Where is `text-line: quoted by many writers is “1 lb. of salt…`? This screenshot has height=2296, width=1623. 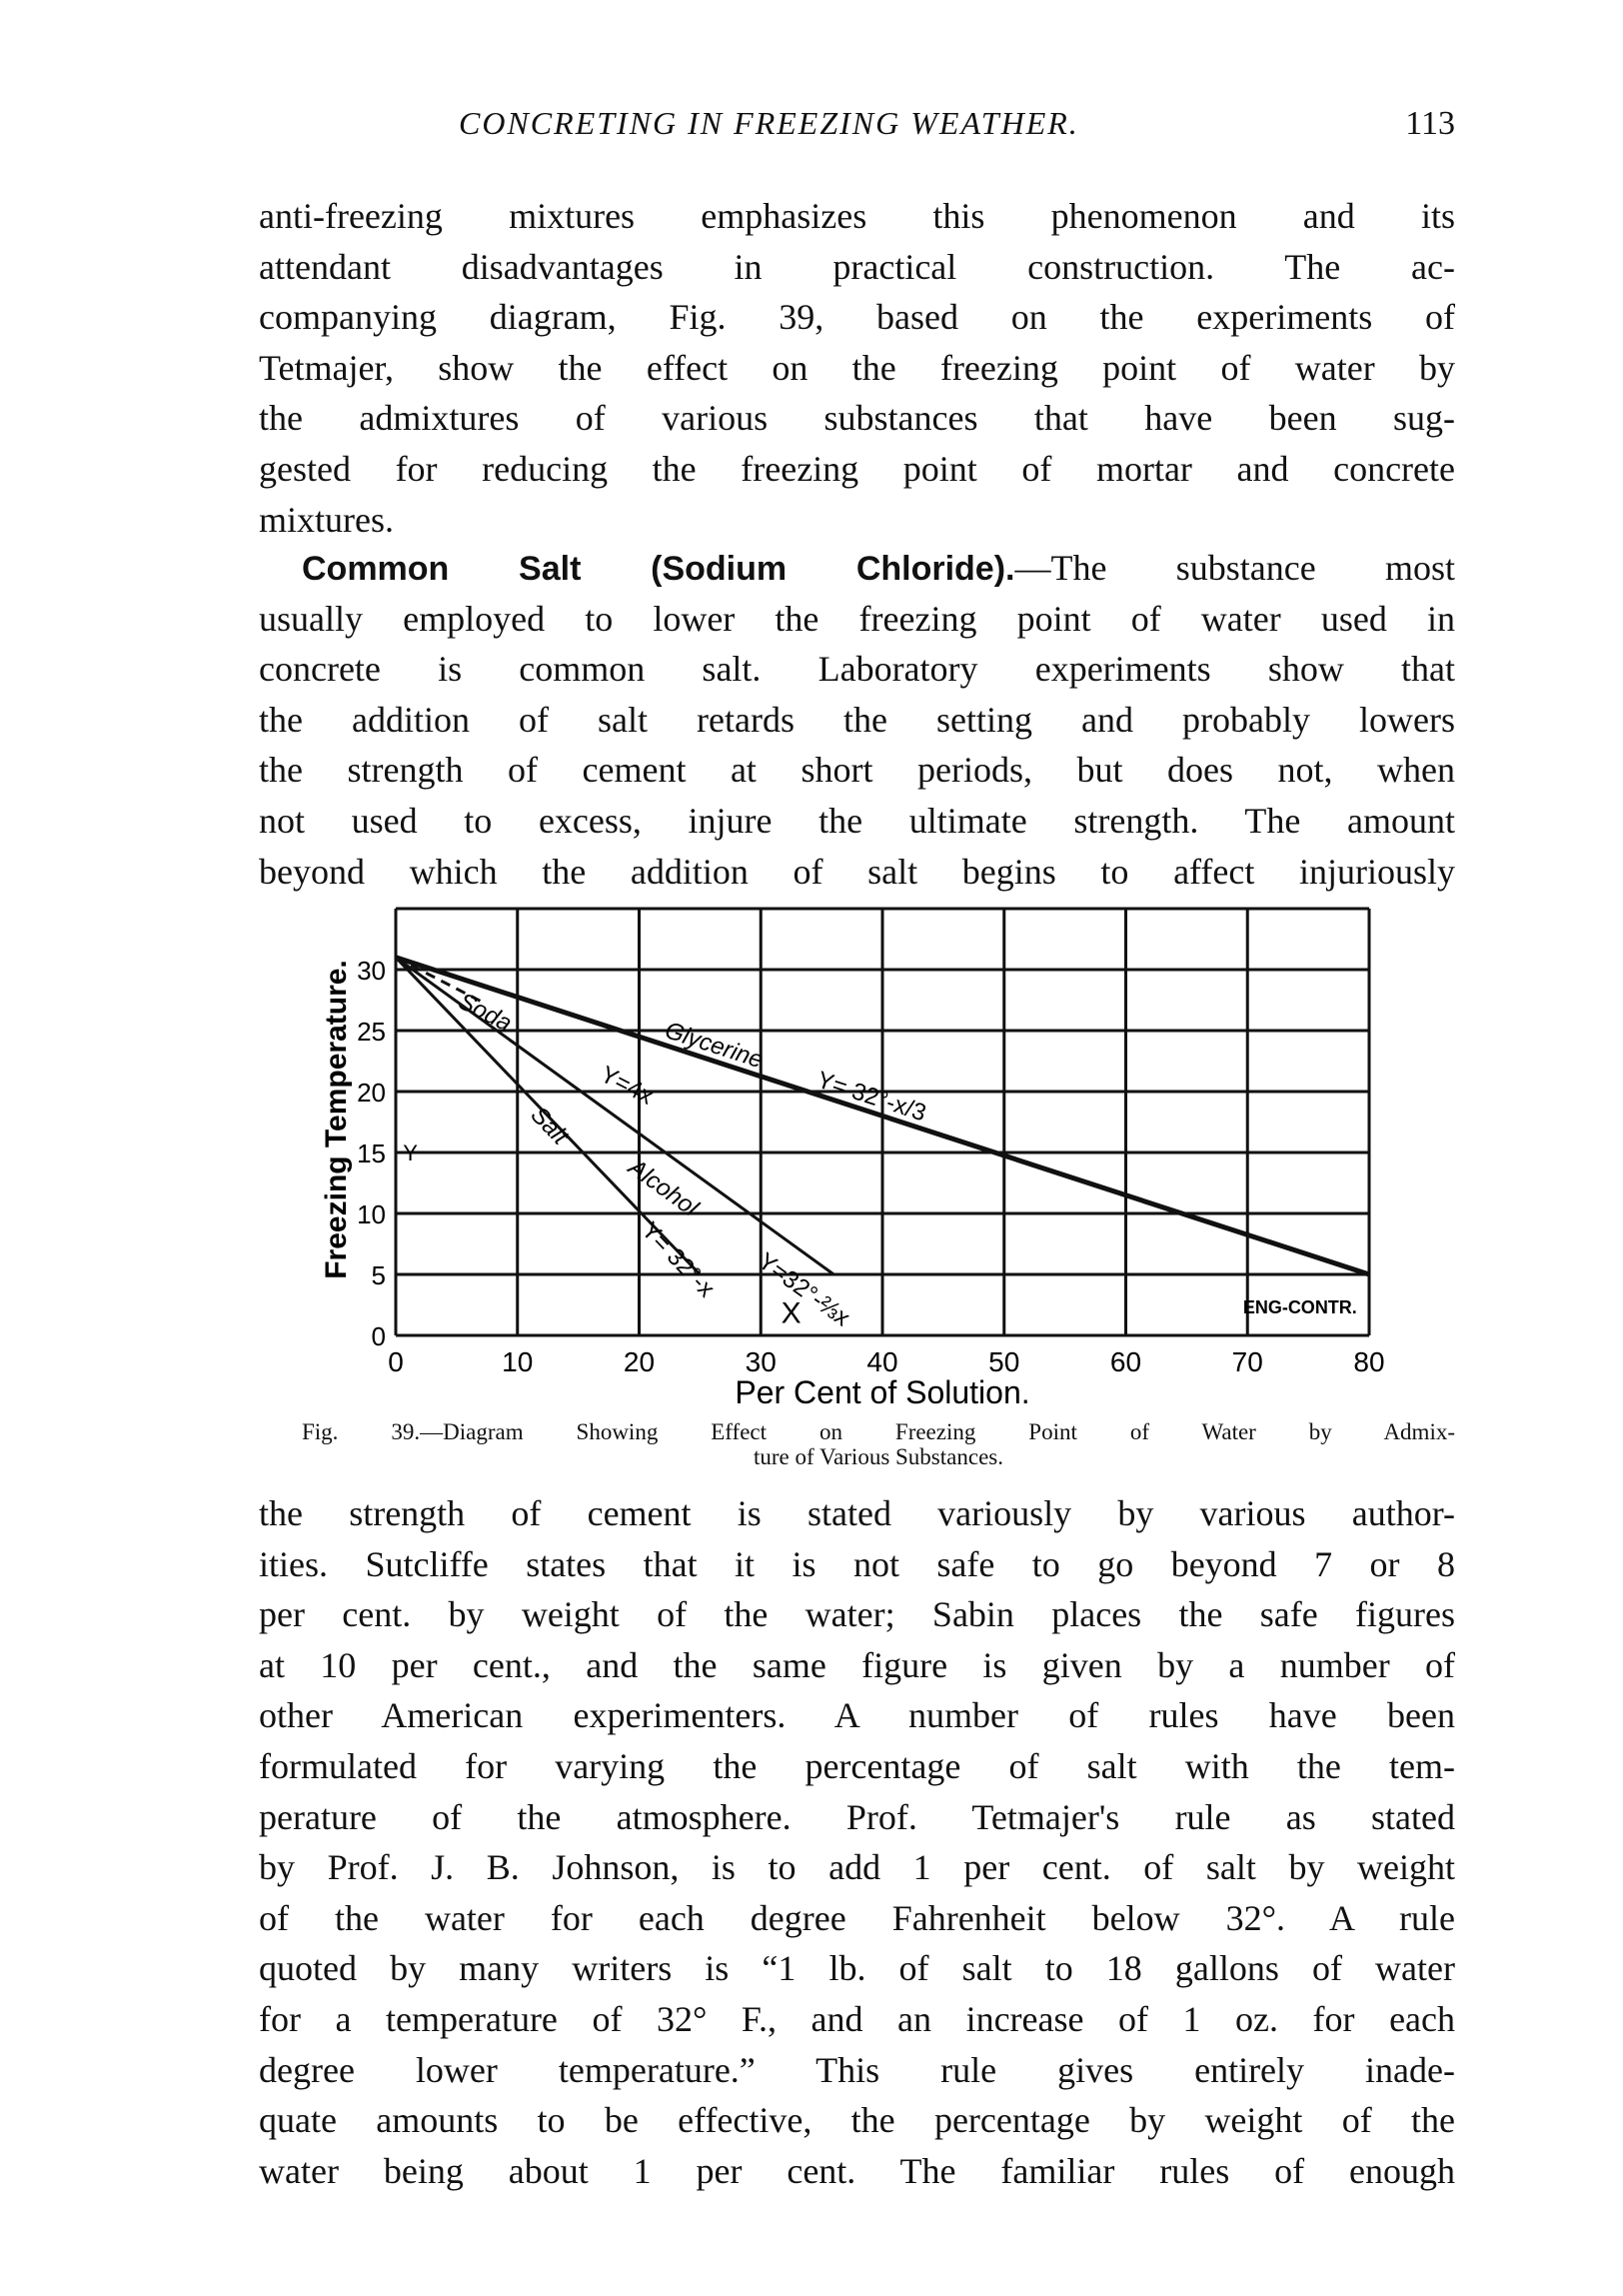 text-line: quoted by many writers is “1 lb. of salt… is located at coordinates (857, 1969).